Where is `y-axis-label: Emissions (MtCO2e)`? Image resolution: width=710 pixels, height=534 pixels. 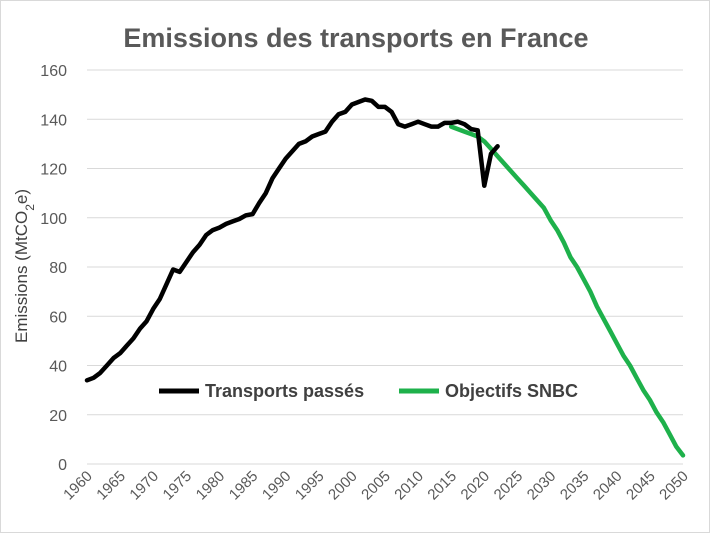 y-axis-label: Emissions (MtCO2e) is located at coordinates (24, 266).